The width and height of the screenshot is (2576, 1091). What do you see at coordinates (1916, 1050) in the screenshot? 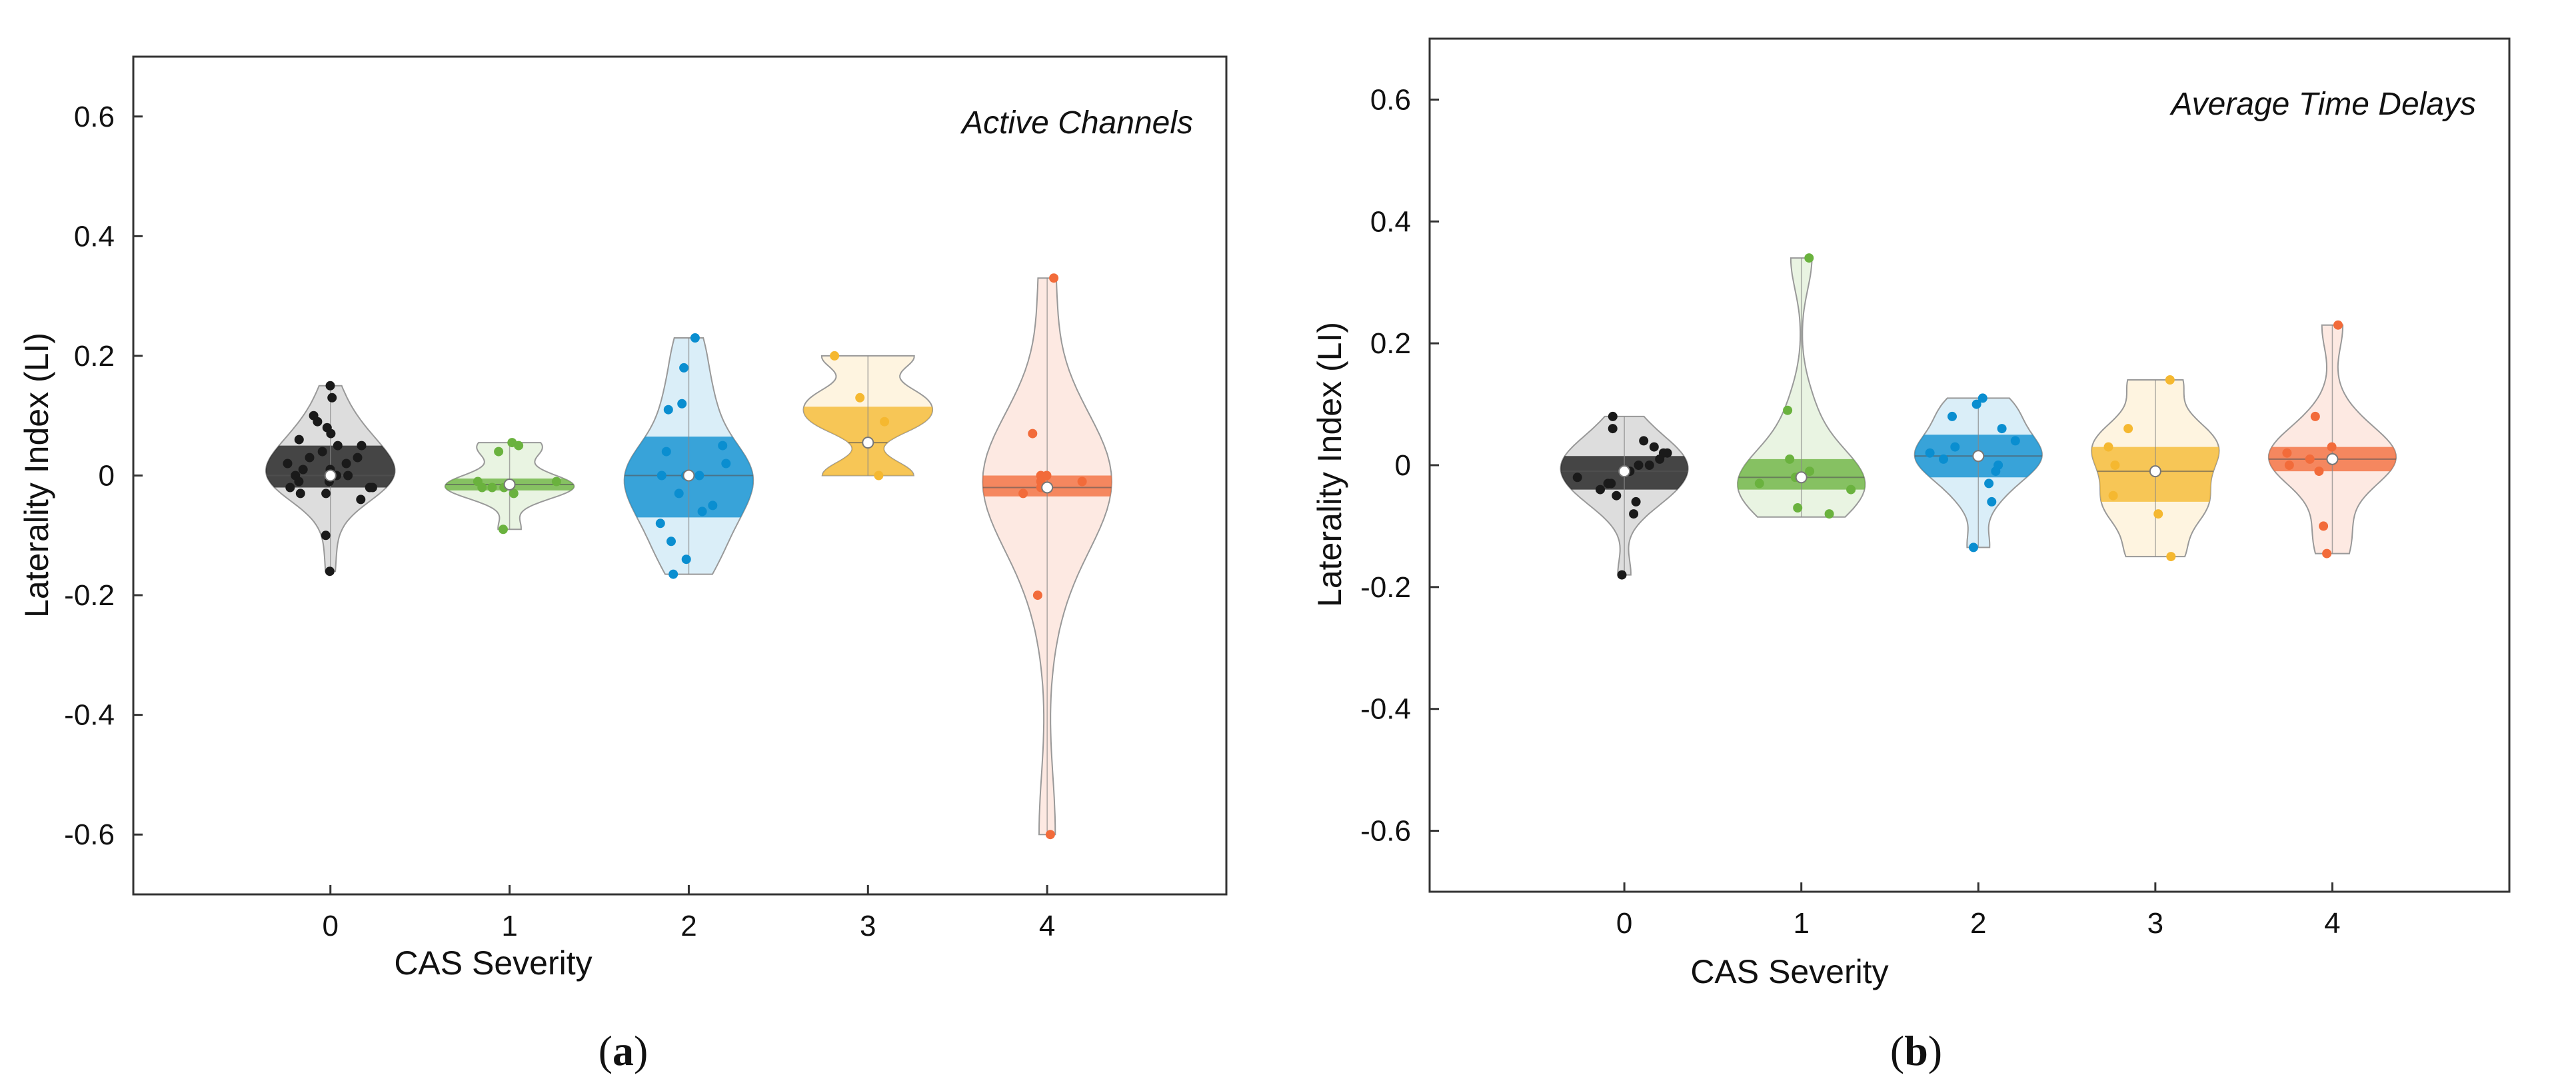
I see `panel-caption-b: (b)` at bounding box center [1916, 1050].